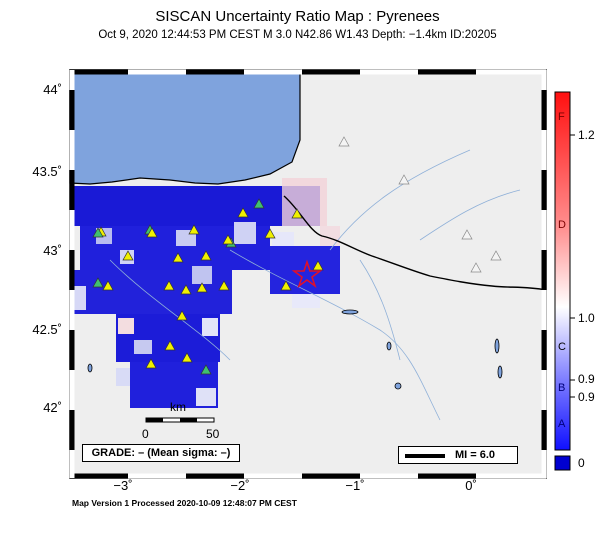  I want to click on map-title: SISCAN Uncertainty Ratio Map : Pyrenees, so click(297, 16).